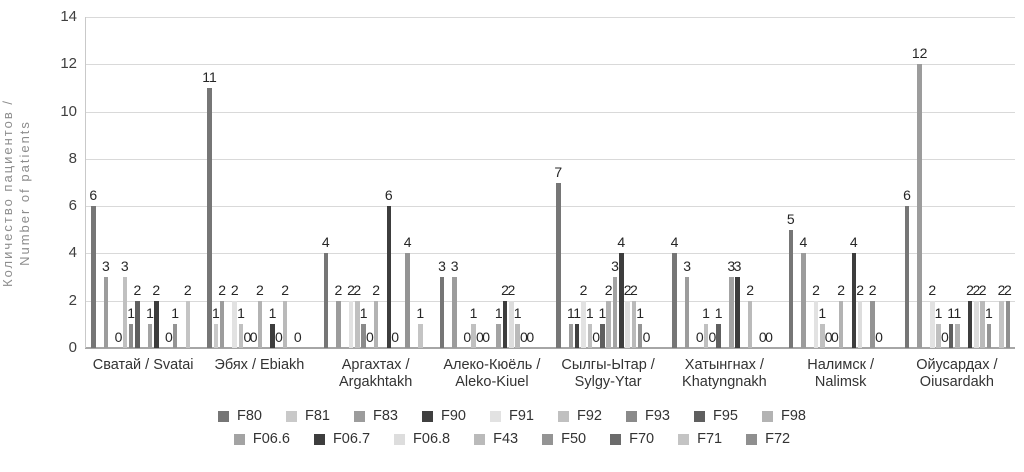 This screenshot has height=472, width=1024. What do you see at coordinates (725, 416) in the screenshot?
I see `legend-label: F95` at bounding box center [725, 416].